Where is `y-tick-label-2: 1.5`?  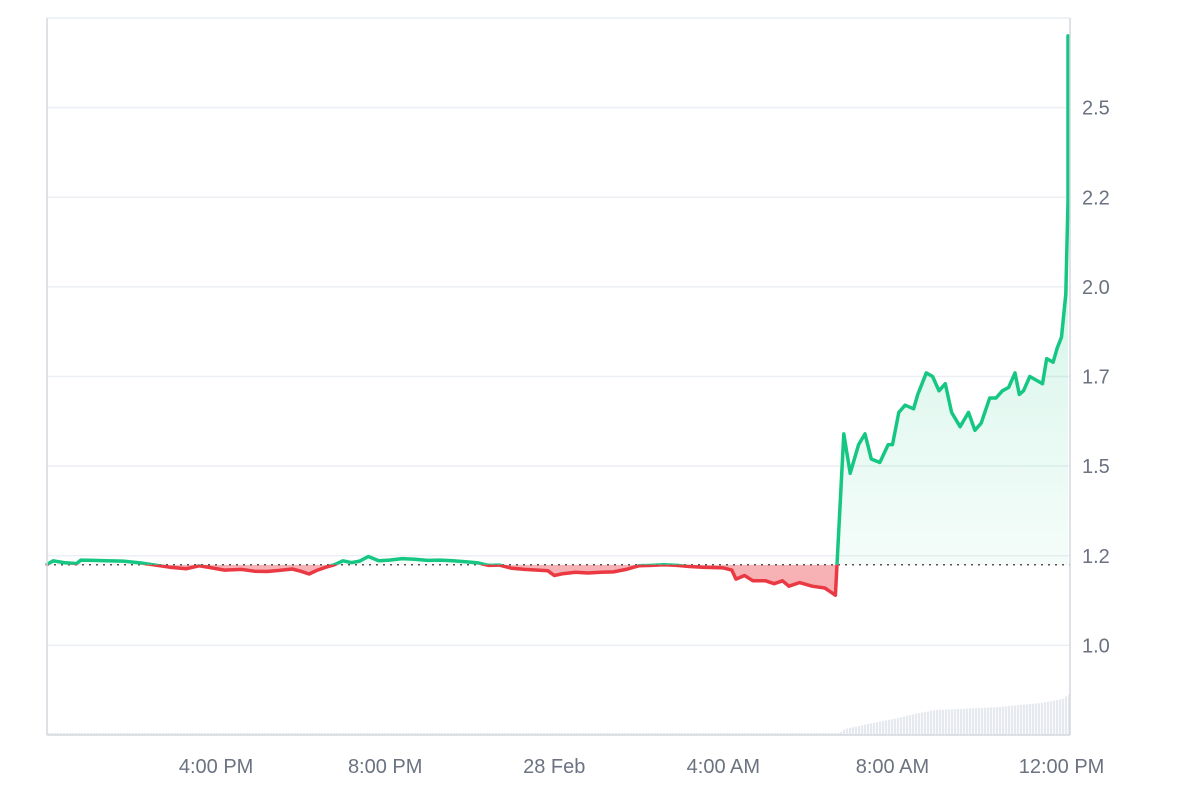 y-tick-label-2: 1.5 is located at coordinates (1096, 467).